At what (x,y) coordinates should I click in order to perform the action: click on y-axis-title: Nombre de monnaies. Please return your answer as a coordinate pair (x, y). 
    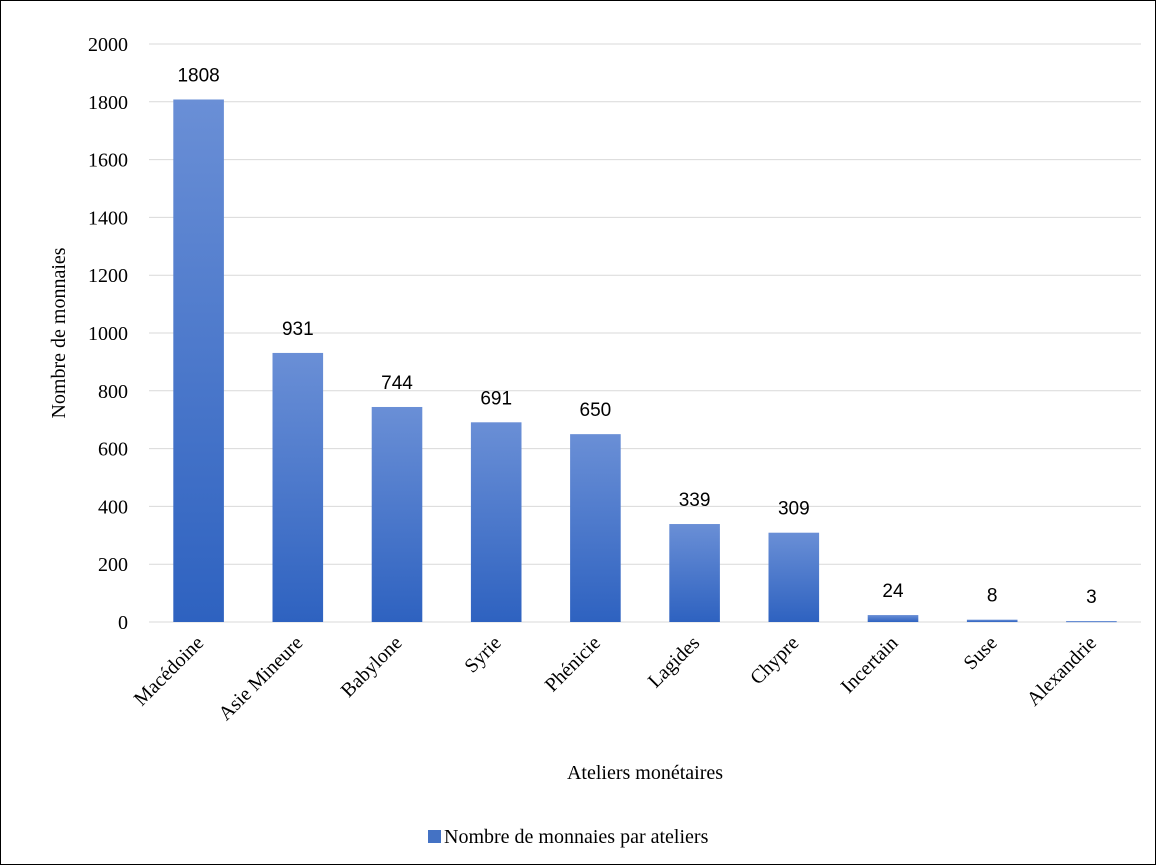
    Looking at the image, I should click on (59, 332).